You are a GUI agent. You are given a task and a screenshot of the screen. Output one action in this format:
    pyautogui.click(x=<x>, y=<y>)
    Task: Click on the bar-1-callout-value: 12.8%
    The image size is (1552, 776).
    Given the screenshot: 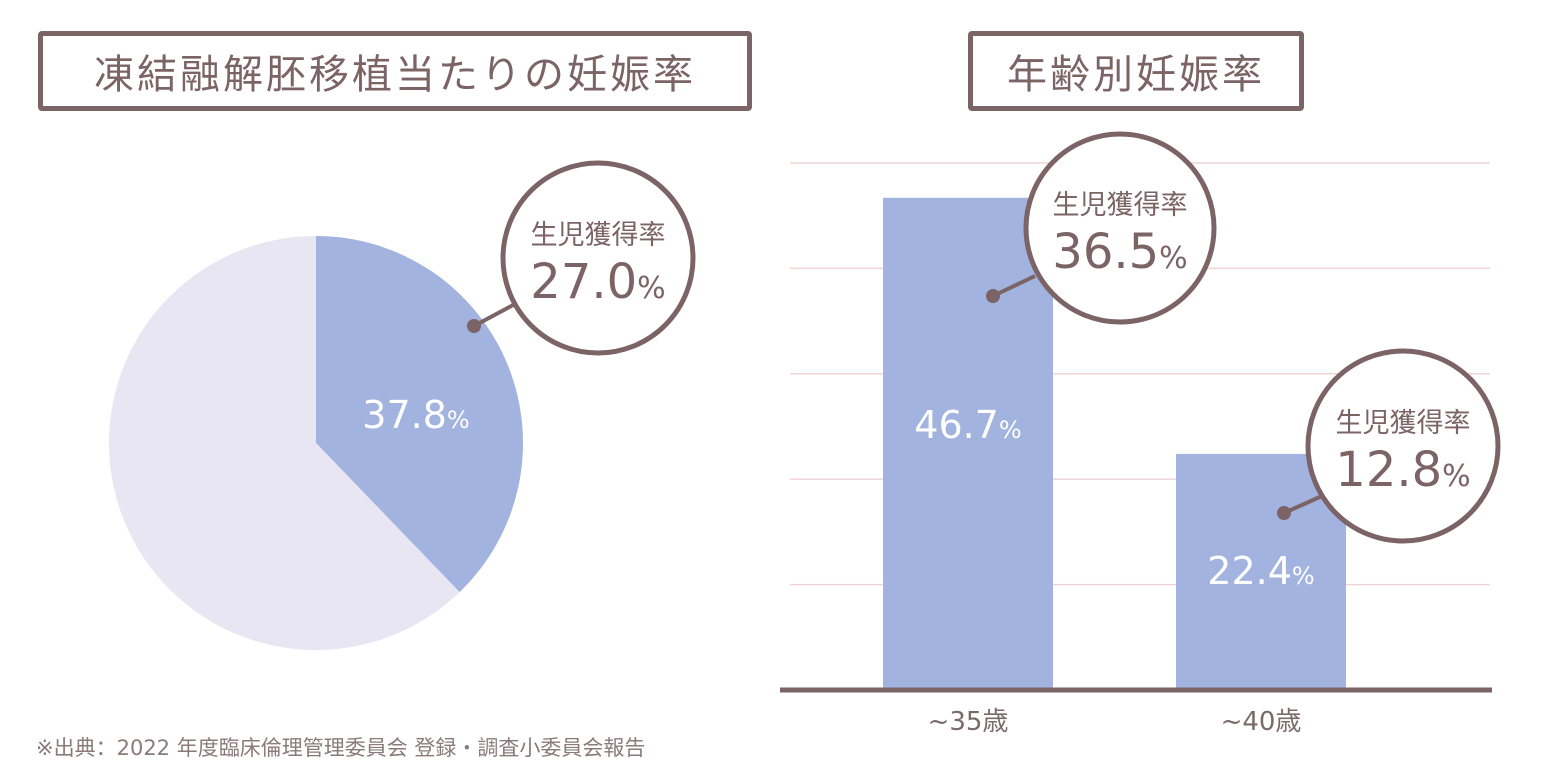 What is the action you would take?
    pyautogui.click(x=1402, y=470)
    